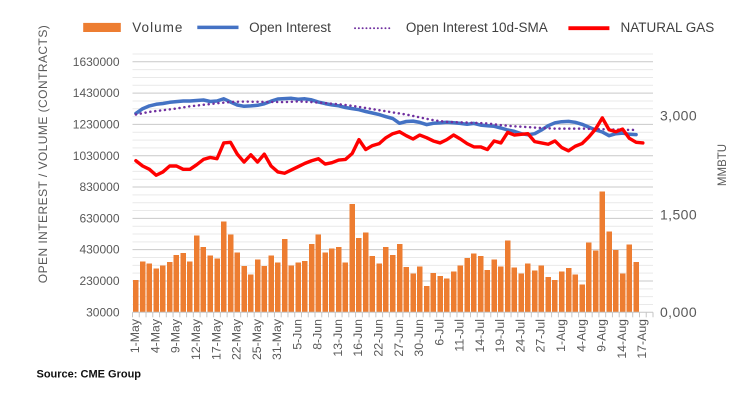 This screenshot has height=407, width=753. Describe the element at coordinates (480, 336) in the screenshot. I see `svg-text: 14-Jul` at that location.